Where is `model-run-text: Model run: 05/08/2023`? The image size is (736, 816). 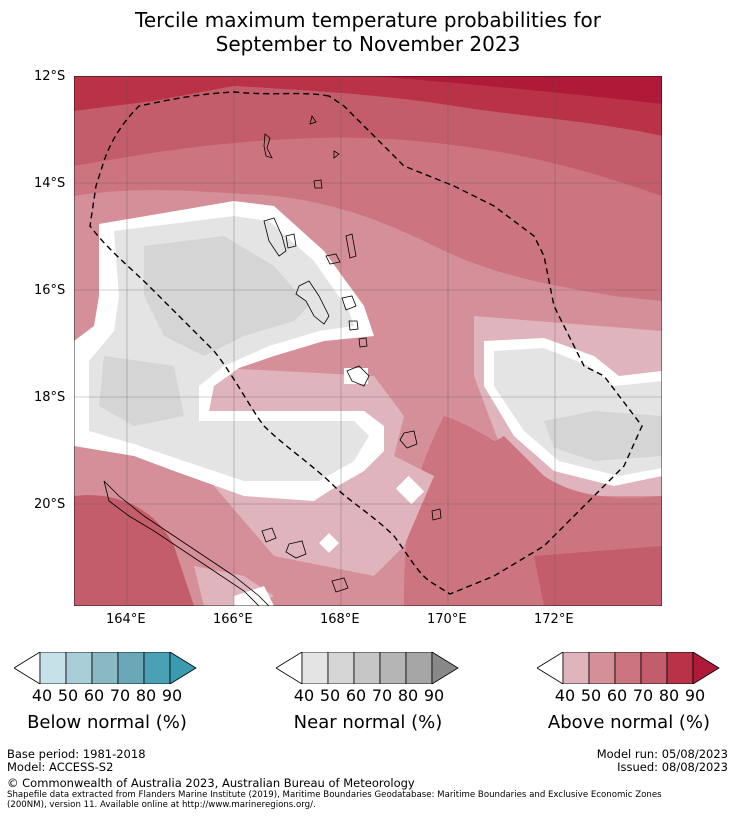 model-run-text: Model run: 05/08/2023 is located at coordinates (662, 754).